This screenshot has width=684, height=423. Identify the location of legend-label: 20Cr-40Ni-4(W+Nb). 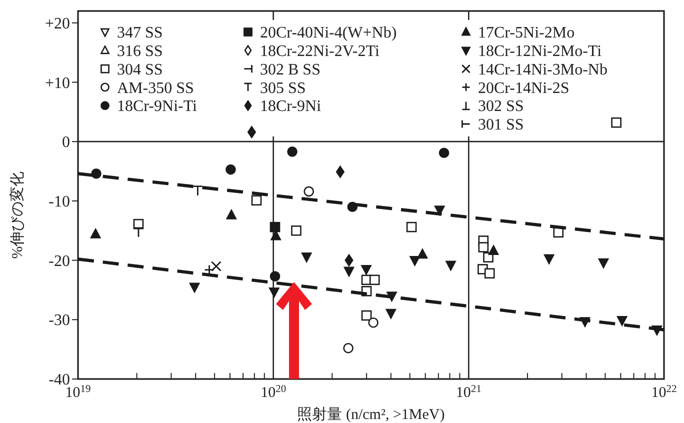
(328, 33).